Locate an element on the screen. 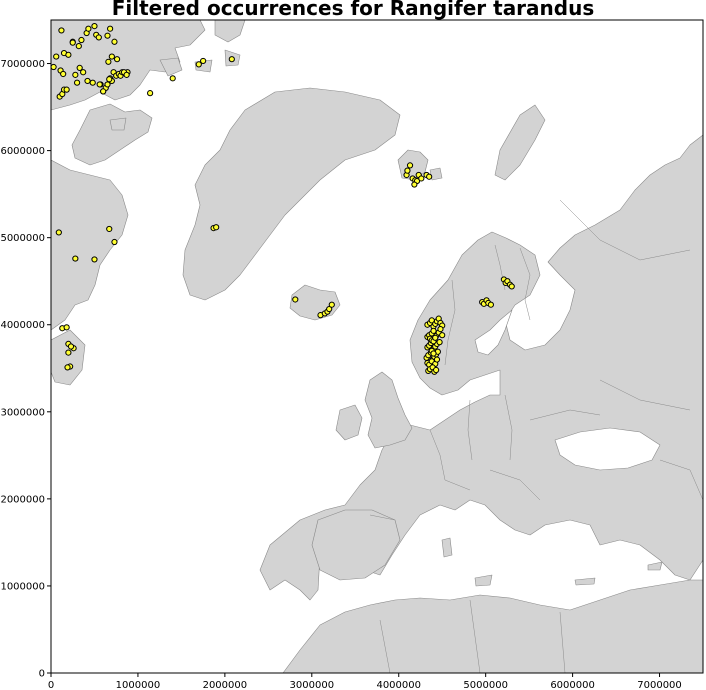 The width and height of the screenshot is (706, 690). x-tick-label: 6000000 is located at coordinates (572, 685).